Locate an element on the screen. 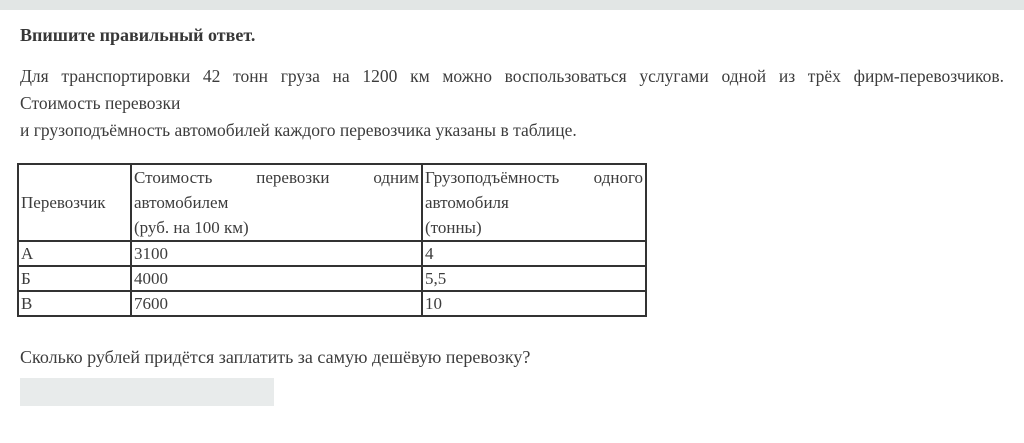 This screenshot has width=1024, height=443. table-row-v: В 7600 10 is located at coordinates (332, 303).